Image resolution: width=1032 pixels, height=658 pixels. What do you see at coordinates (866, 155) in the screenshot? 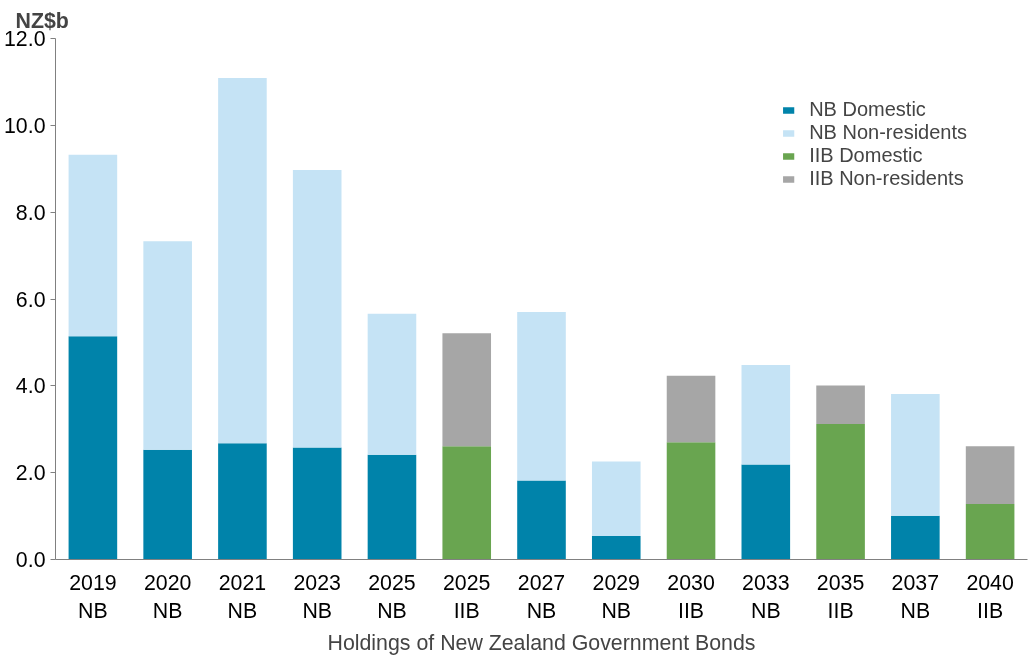
I see `legend-label: IIB Domestic` at bounding box center [866, 155].